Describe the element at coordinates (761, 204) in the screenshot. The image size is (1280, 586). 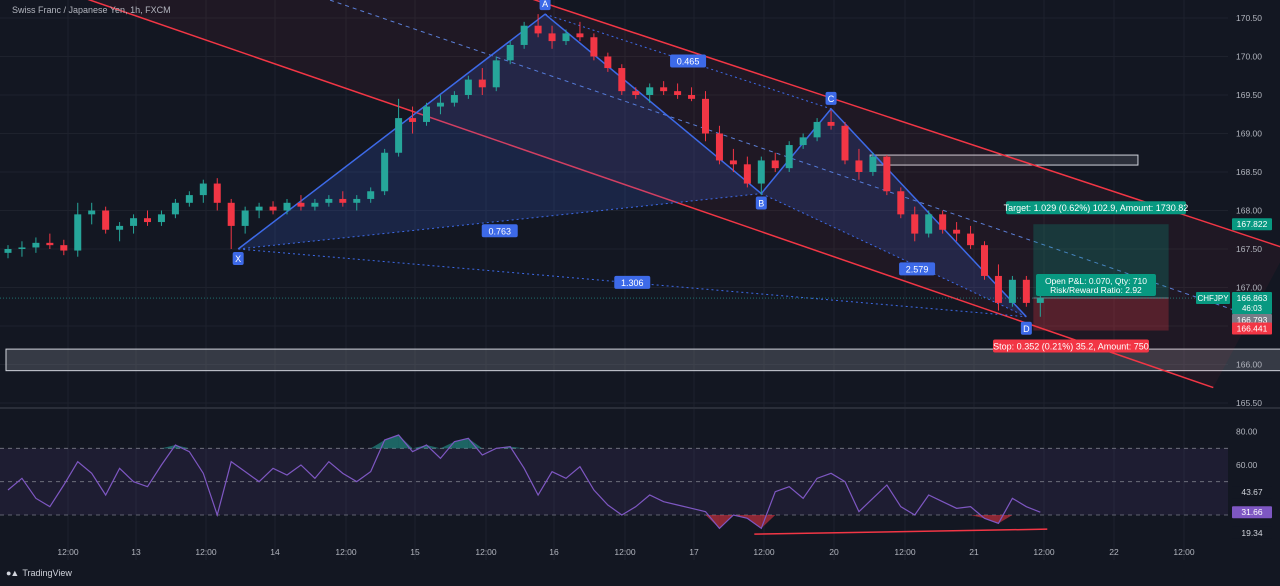
I see `point-label-b: B` at that location.